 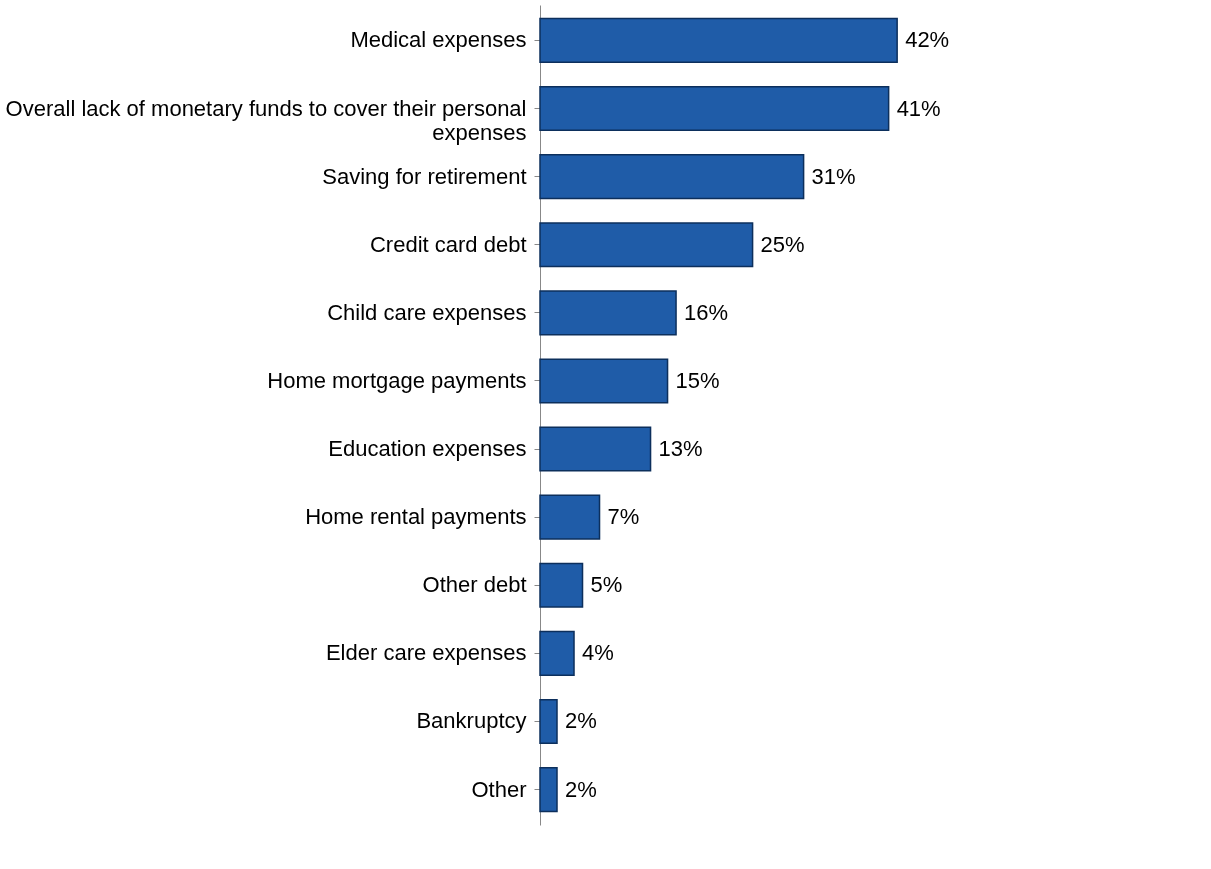 I want to click on y-tick-label: Home mortgage payments, so click(x=397, y=380).